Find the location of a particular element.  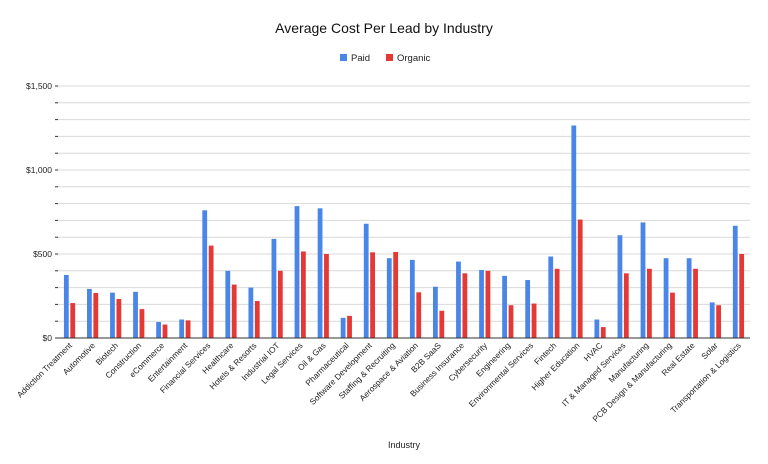

bar-paid-addiction-treatment is located at coordinates (66, 306).